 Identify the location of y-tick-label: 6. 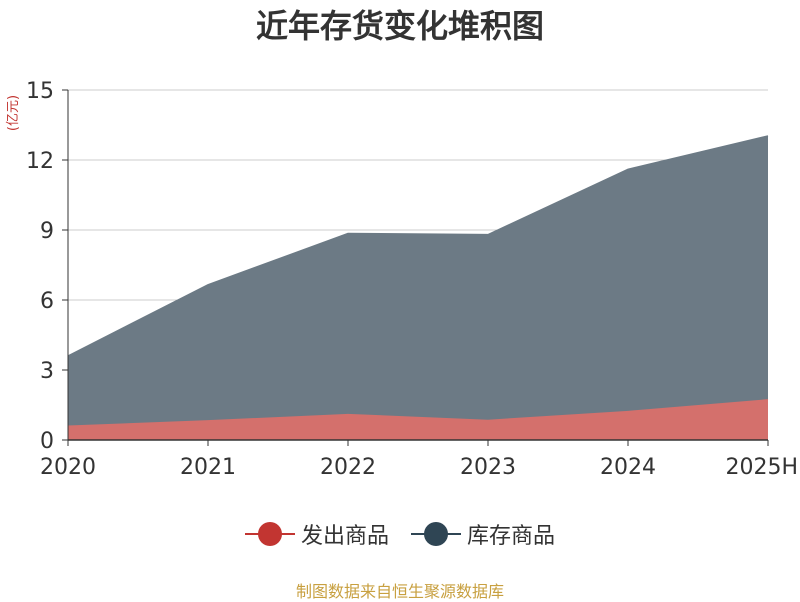
(47, 301).